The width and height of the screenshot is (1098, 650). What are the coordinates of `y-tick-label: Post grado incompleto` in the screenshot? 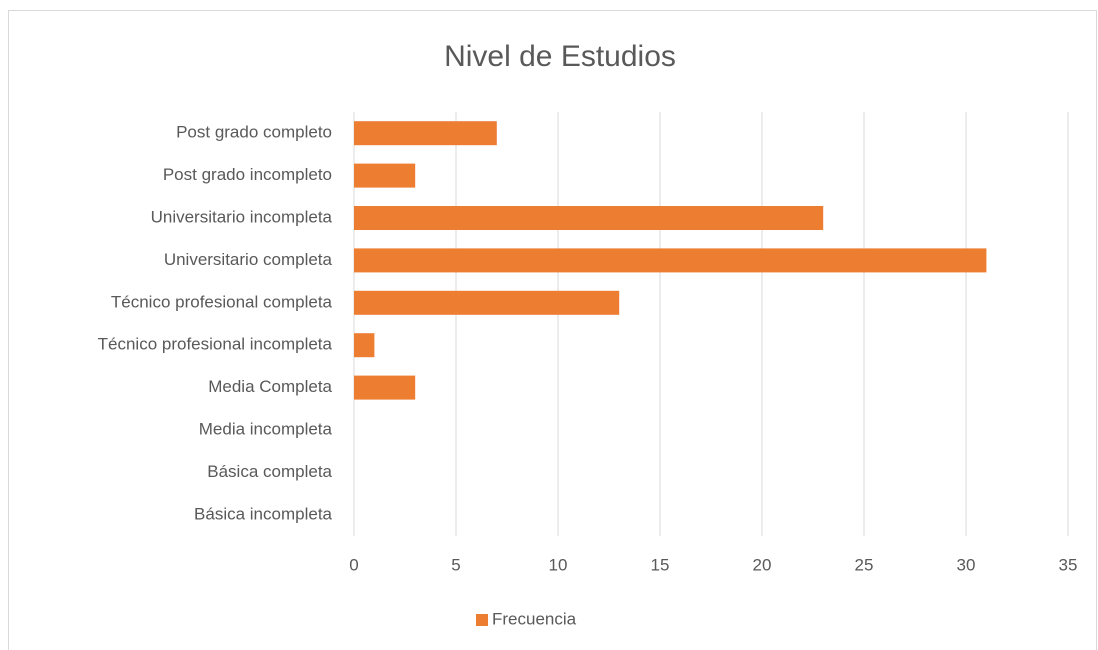 It's located at (247, 174).